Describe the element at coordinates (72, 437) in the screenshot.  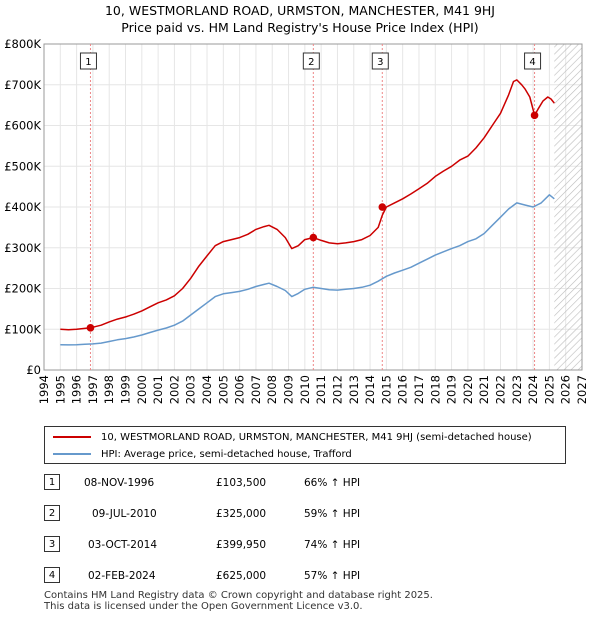
I see `legend-swatch-red` at that location.